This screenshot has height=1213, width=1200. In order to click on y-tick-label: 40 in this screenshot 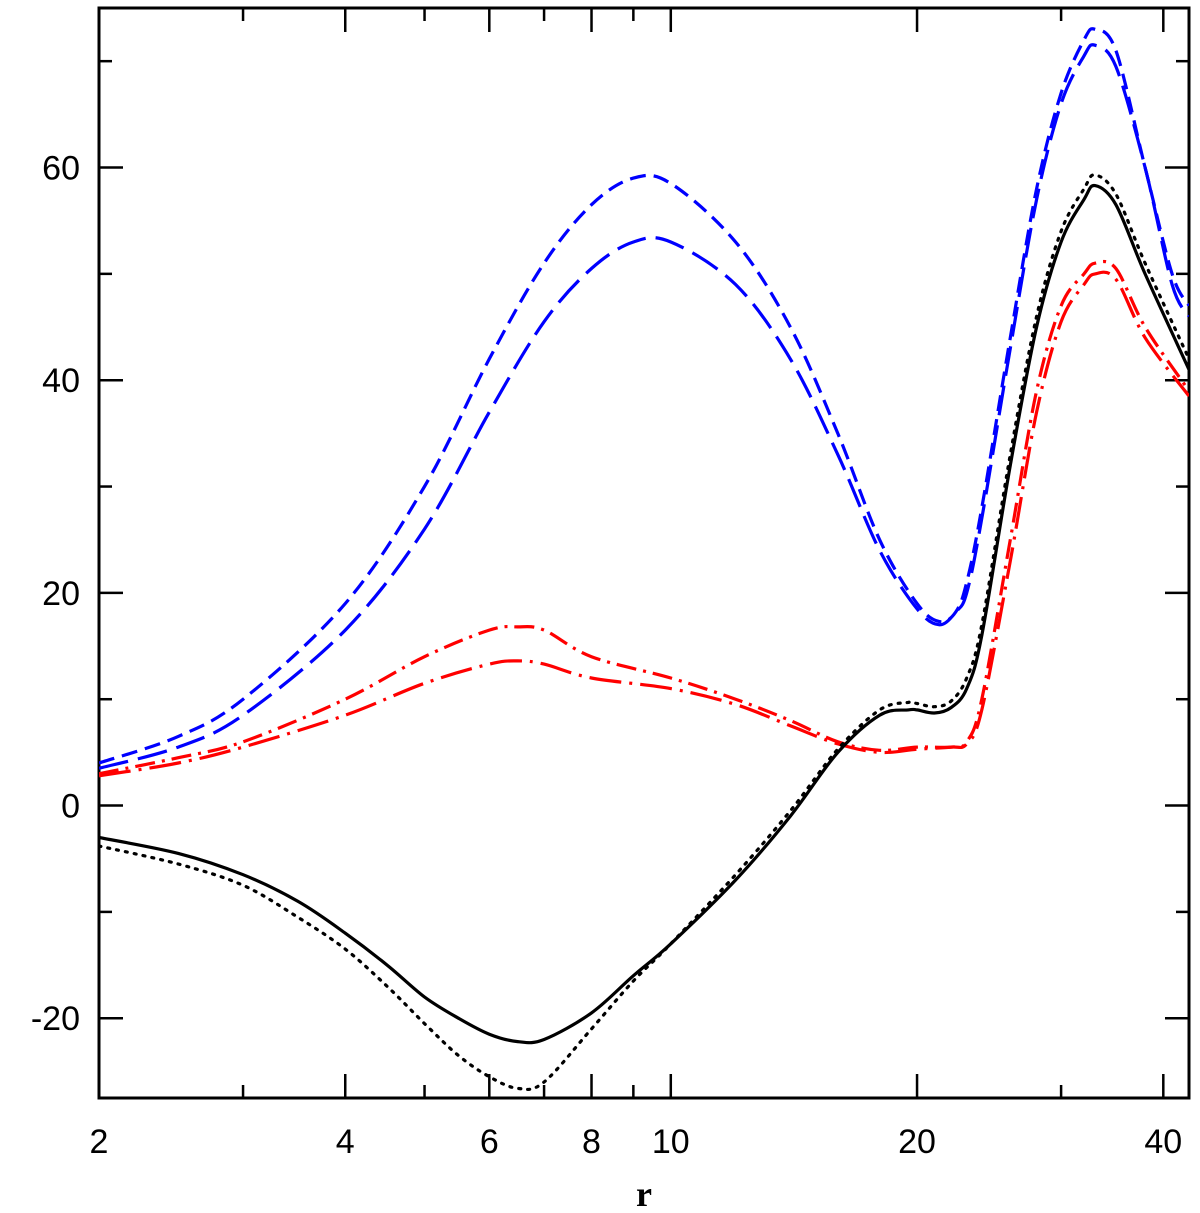, I will do `click(61, 381)`.